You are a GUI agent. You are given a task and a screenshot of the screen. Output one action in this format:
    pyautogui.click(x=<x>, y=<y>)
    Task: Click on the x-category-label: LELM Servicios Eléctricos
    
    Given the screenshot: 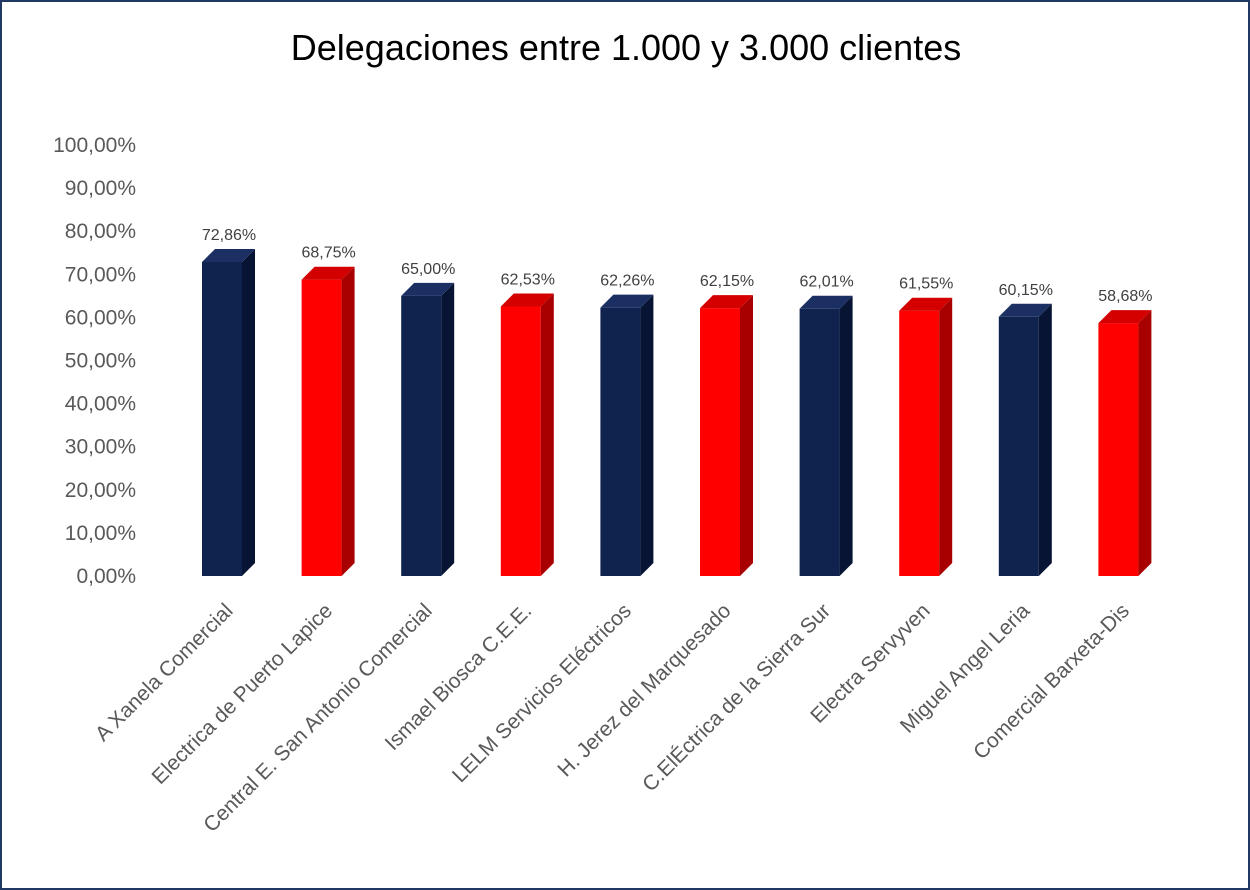 What is the action you would take?
    pyautogui.click(x=542, y=693)
    